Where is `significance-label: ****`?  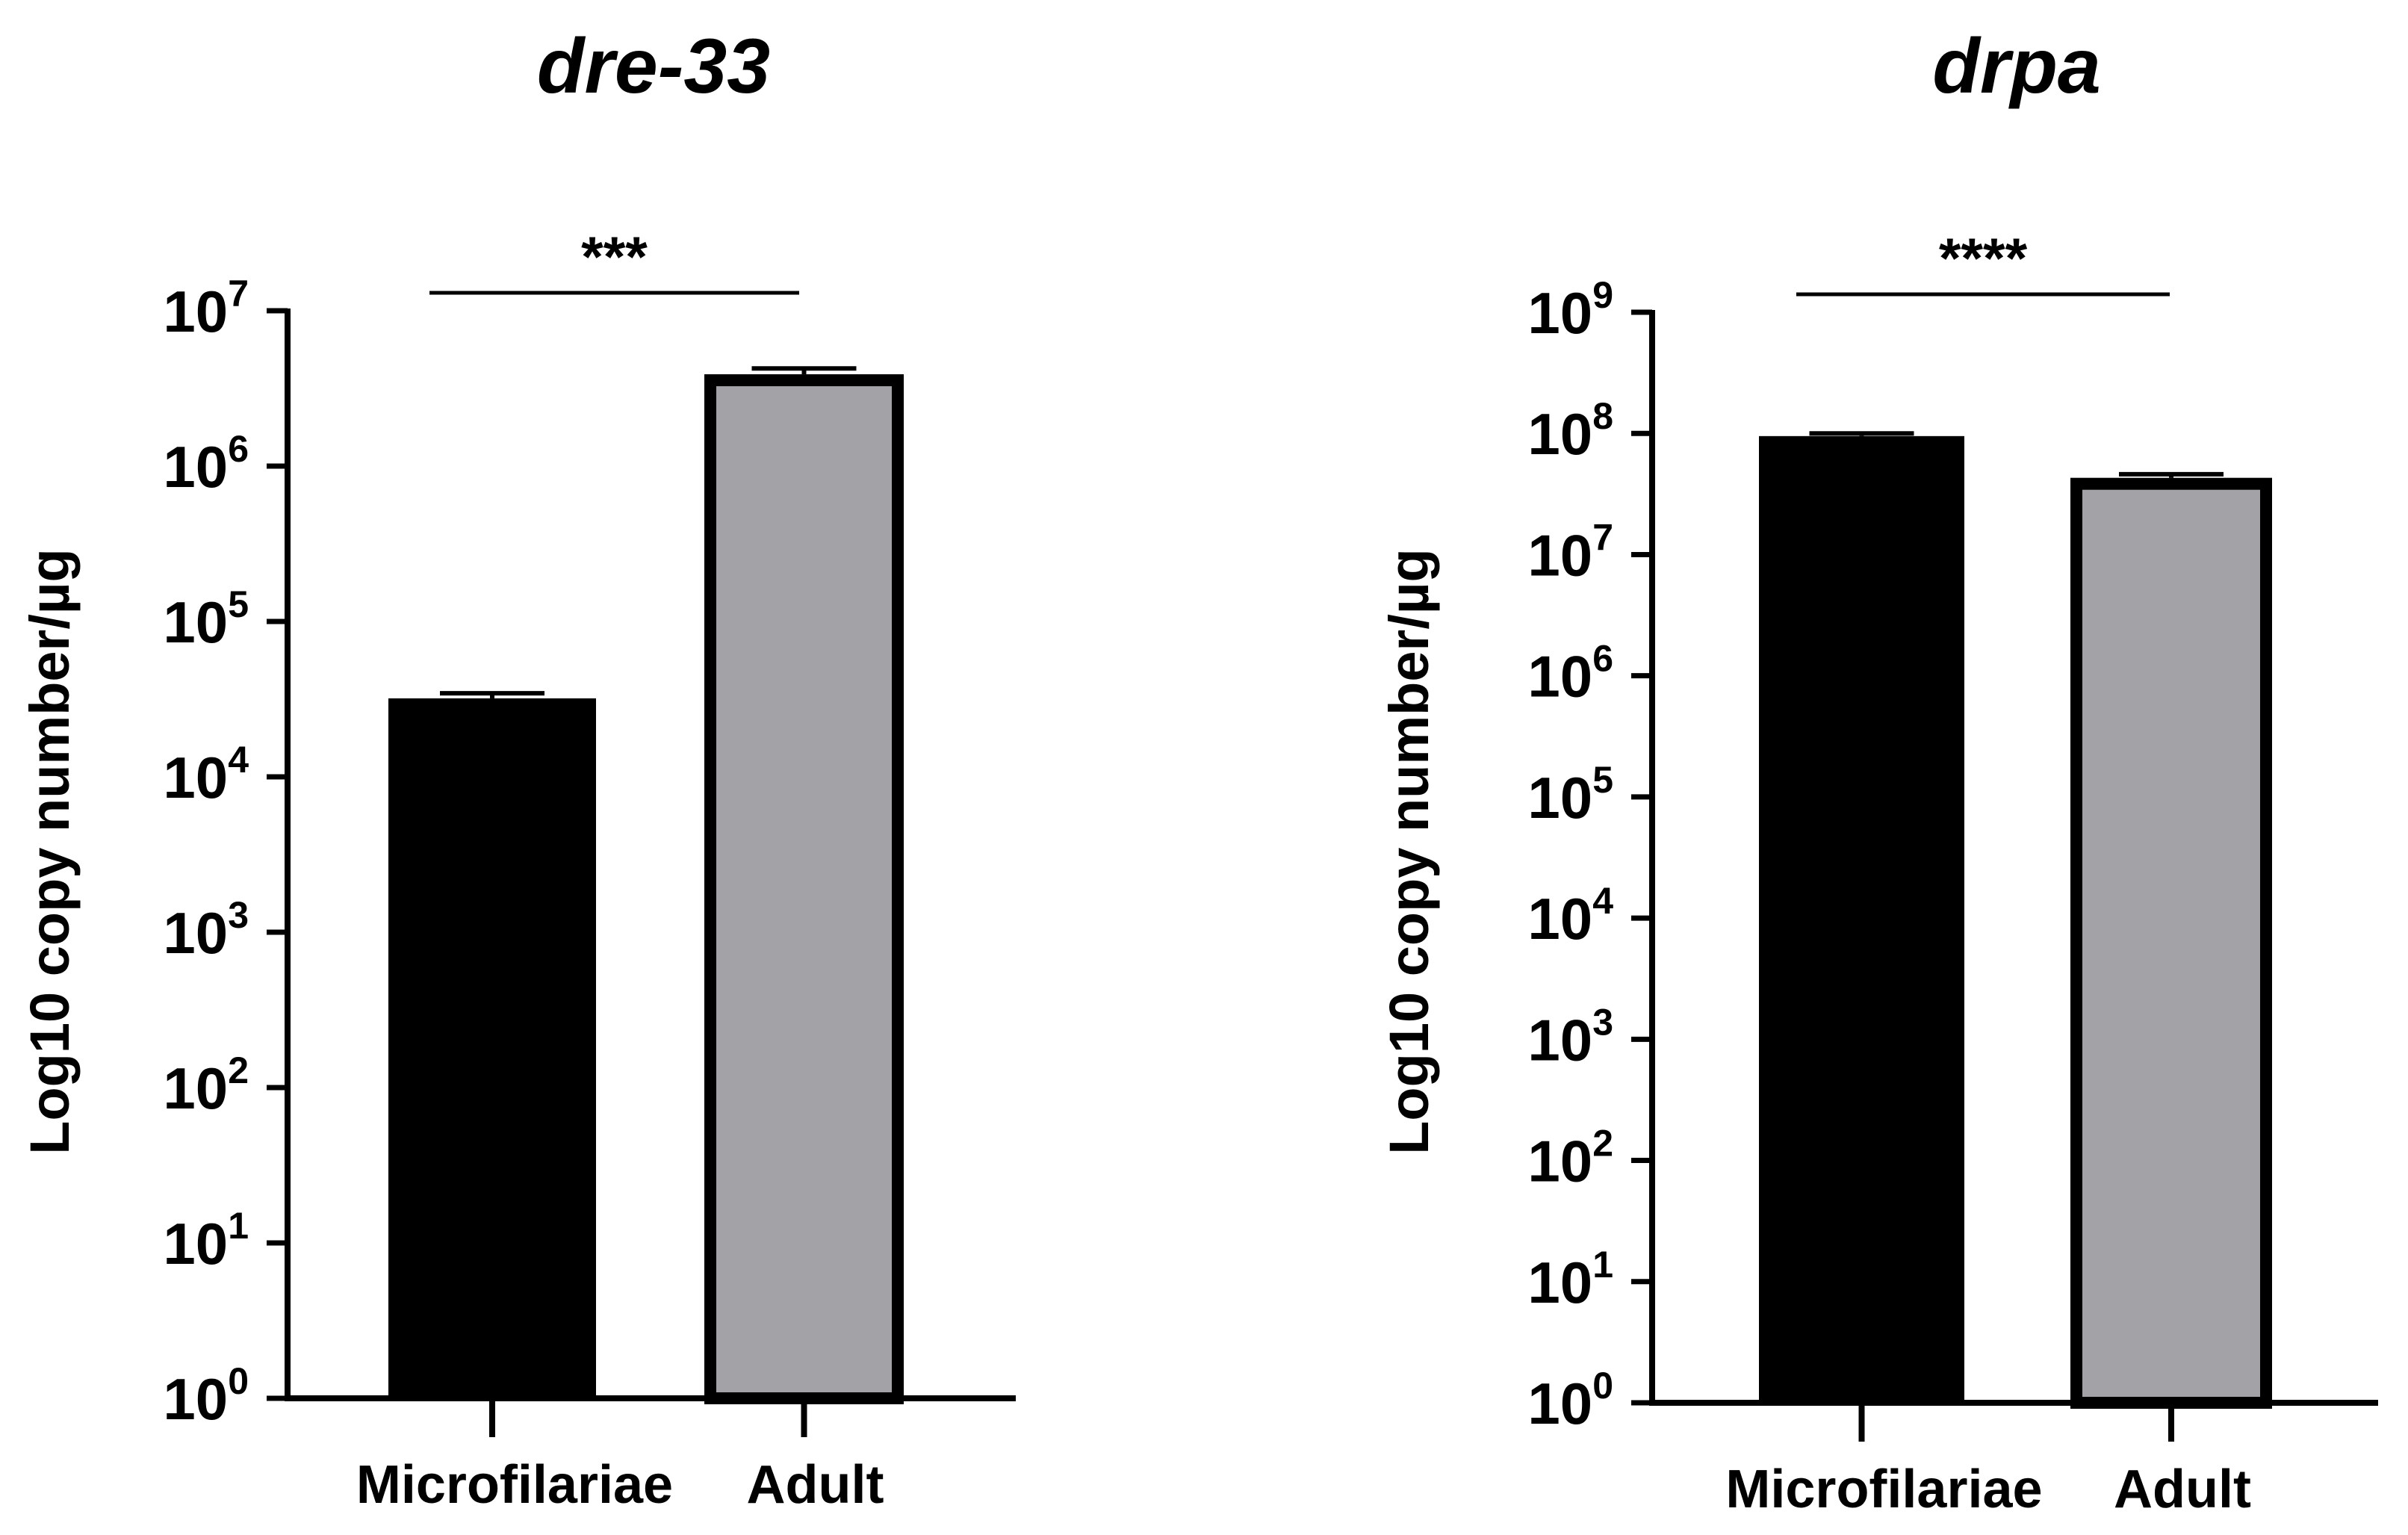
significance-label: **** is located at coordinates (1984, 259).